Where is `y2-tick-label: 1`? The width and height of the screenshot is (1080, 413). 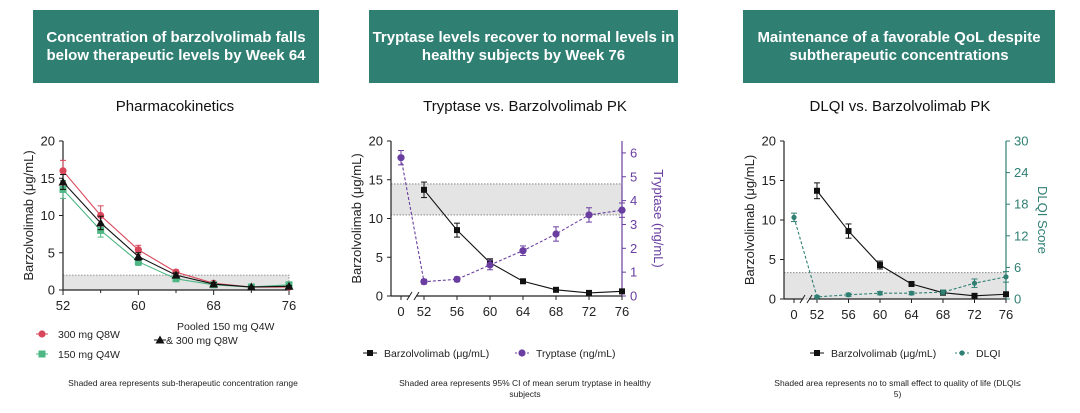
y2-tick-label: 1 is located at coordinates (633, 272).